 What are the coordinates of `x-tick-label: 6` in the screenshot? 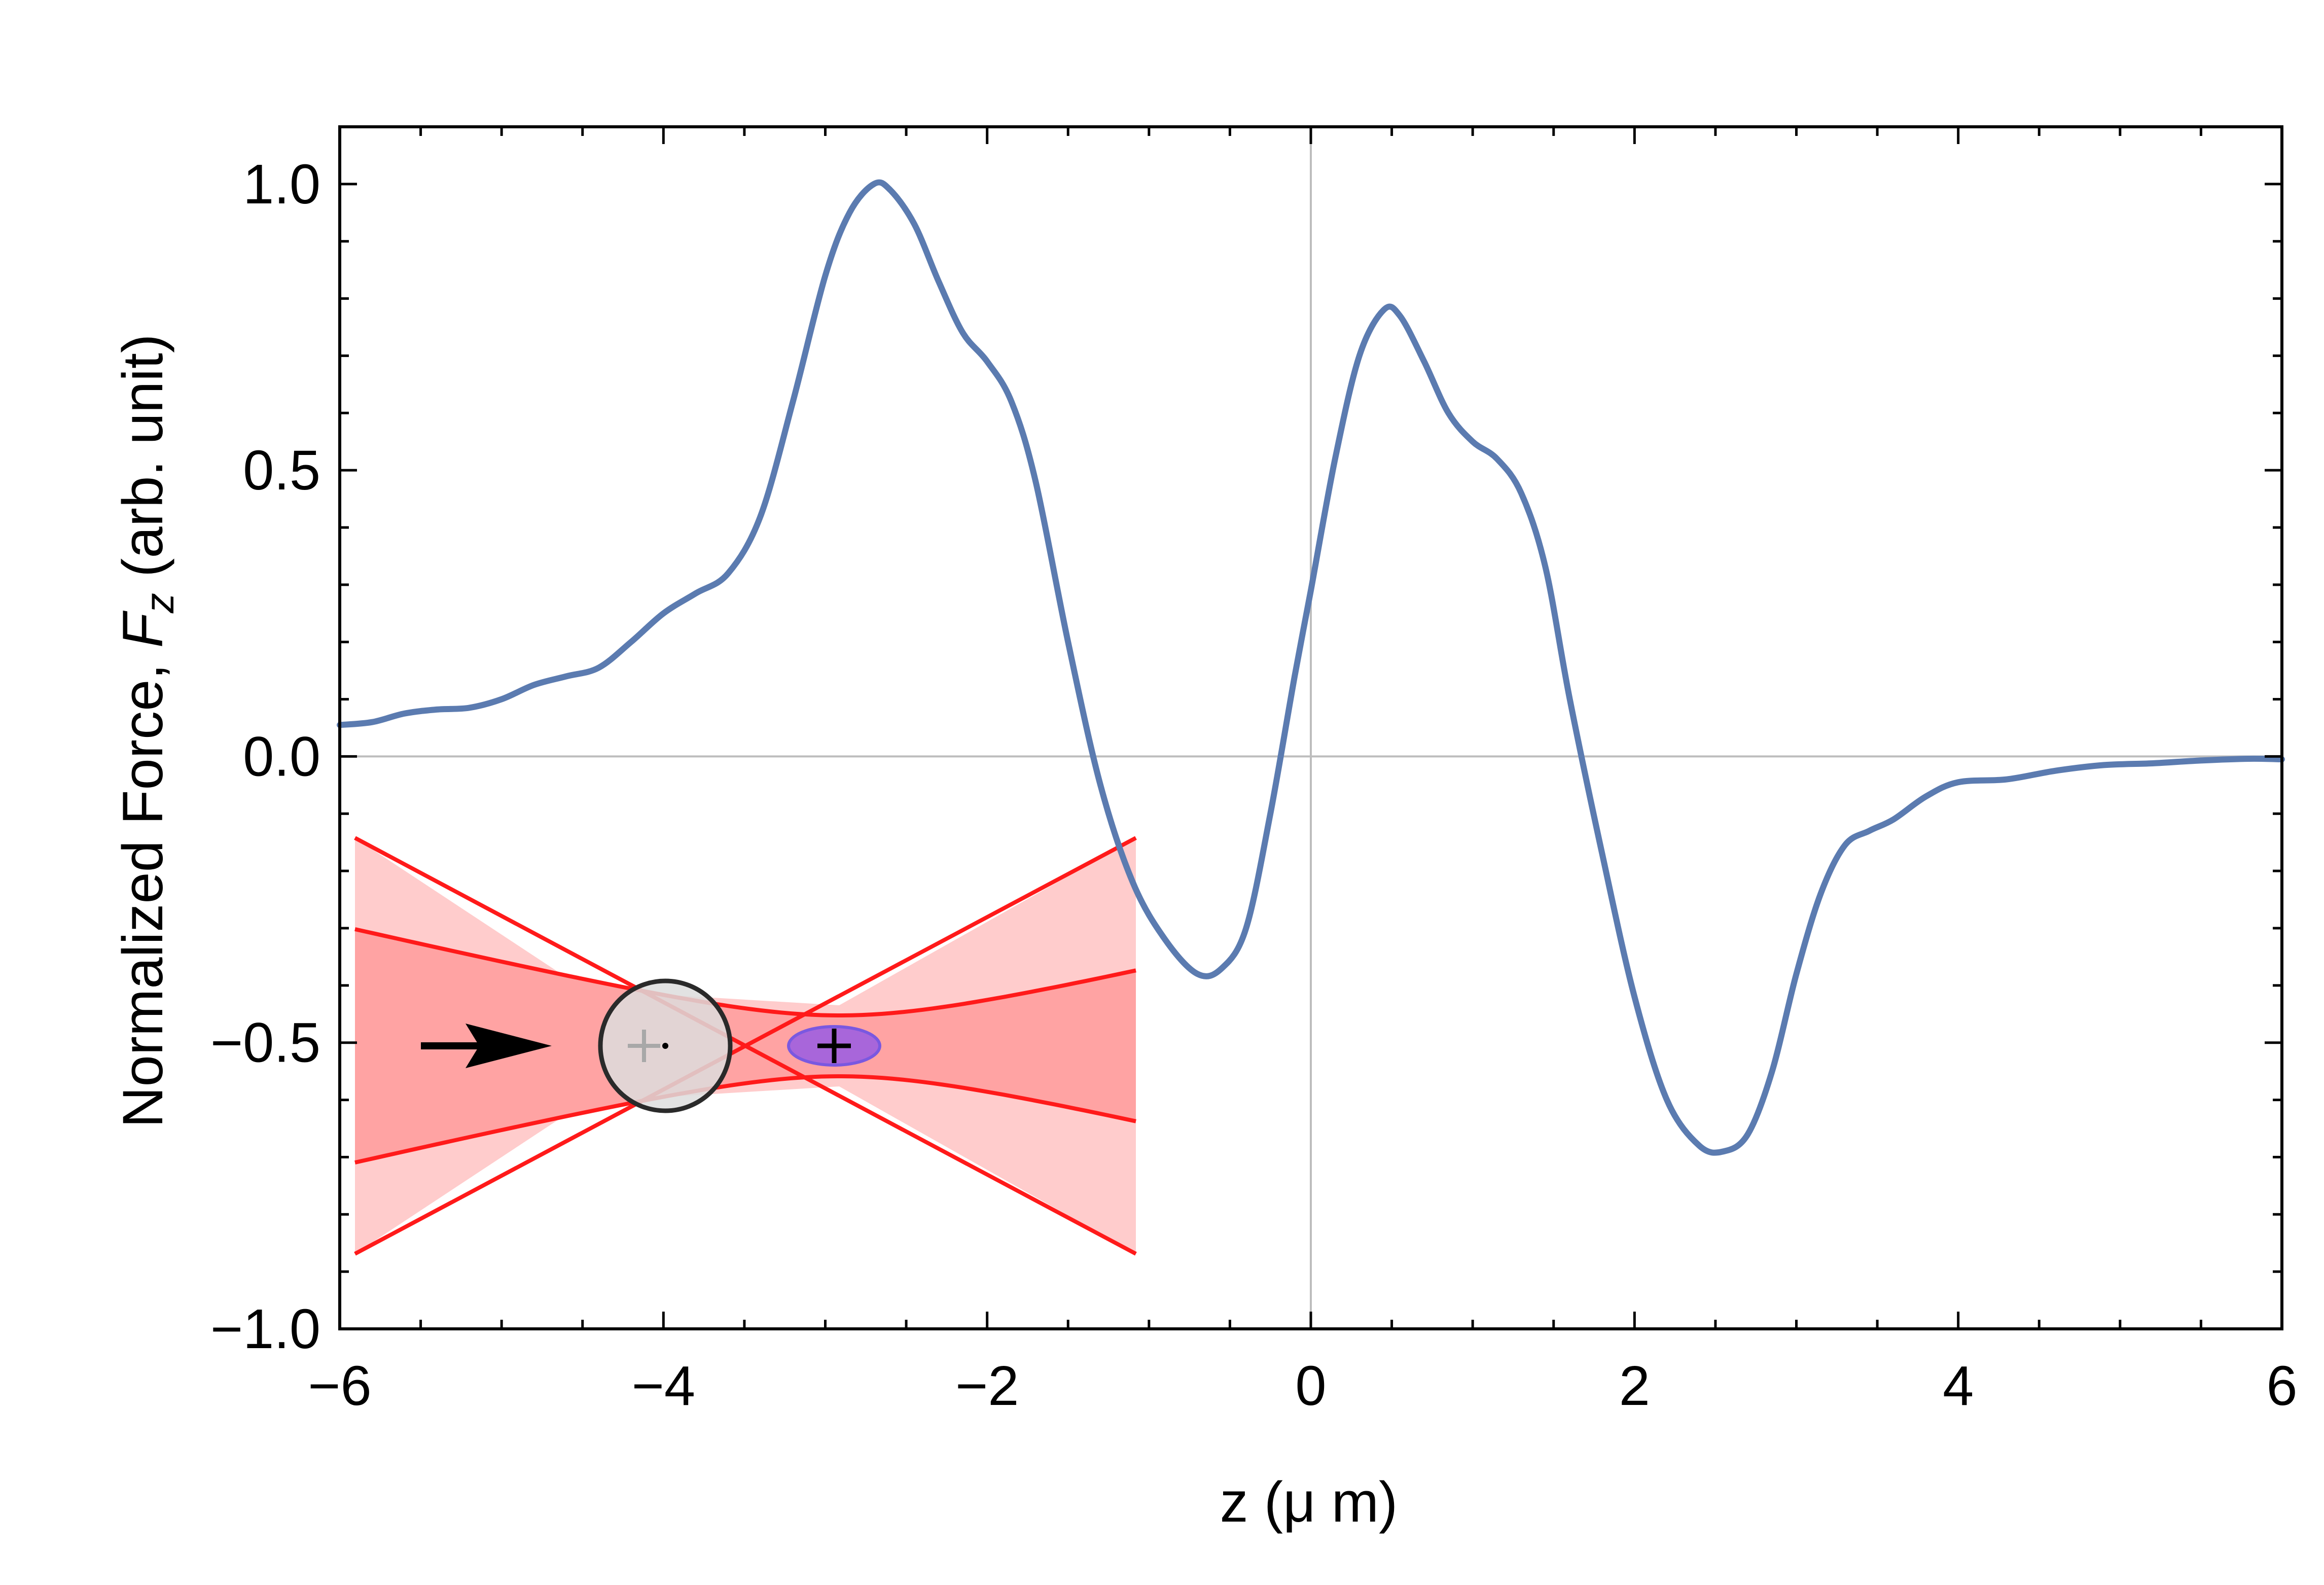 It's located at (2281, 1386).